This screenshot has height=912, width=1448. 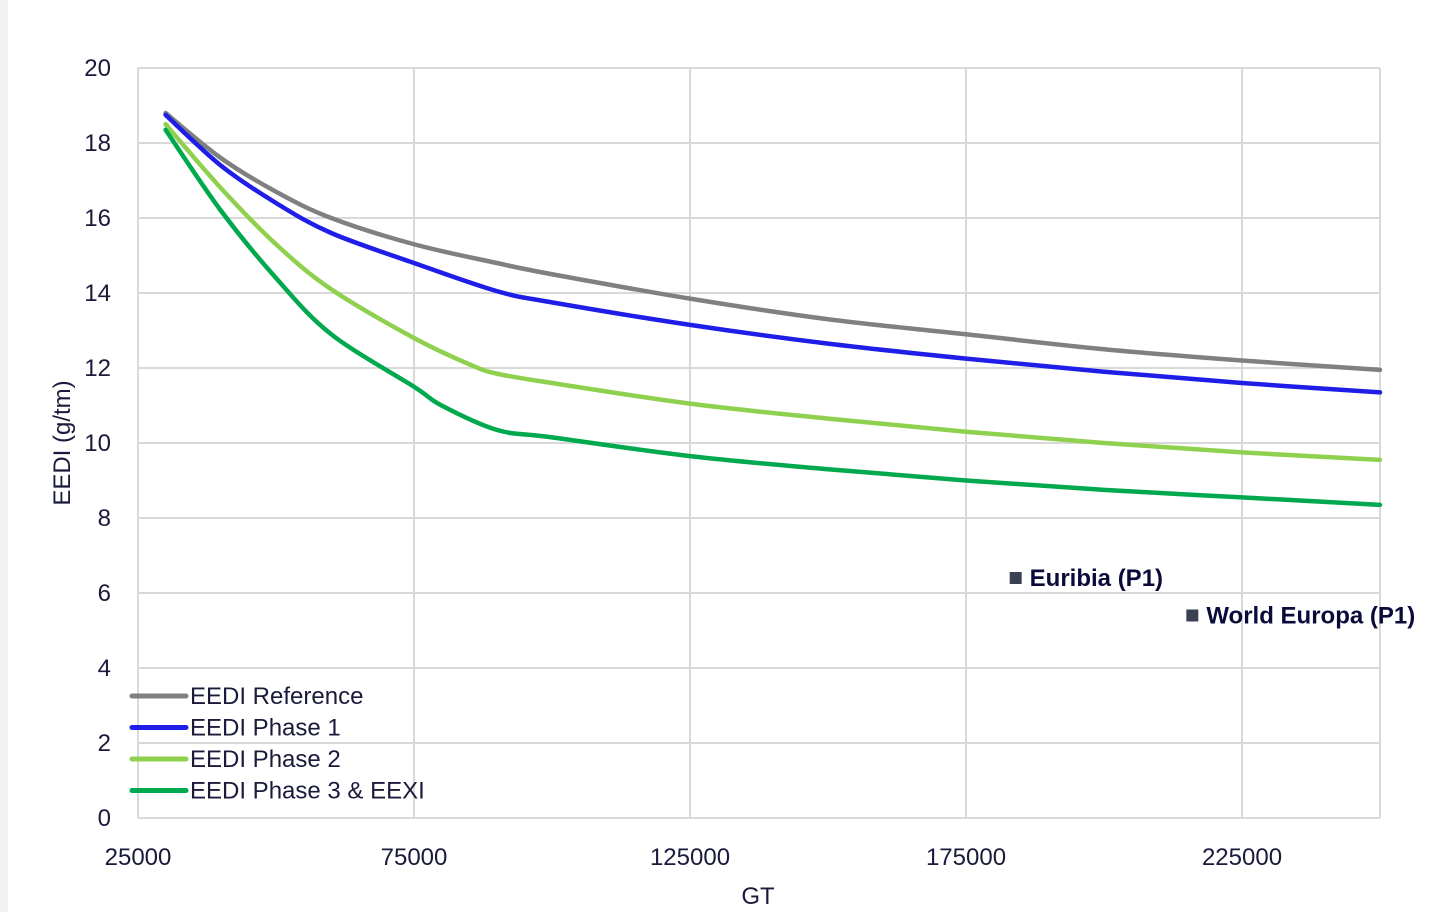 What do you see at coordinates (1212, 597) in the screenshot?
I see `scatter-points: Euribia (P1) World Europa (P1)` at bounding box center [1212, 597].